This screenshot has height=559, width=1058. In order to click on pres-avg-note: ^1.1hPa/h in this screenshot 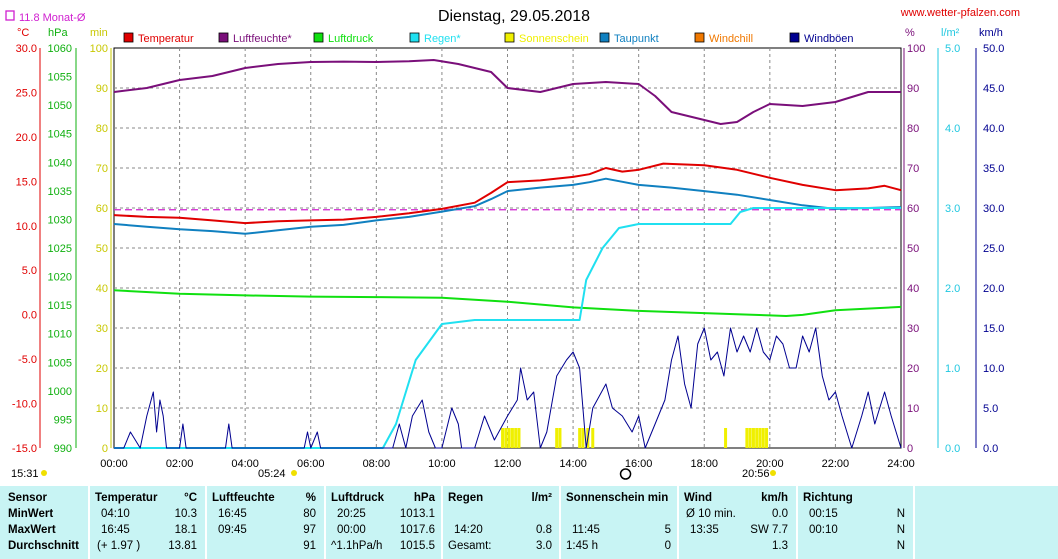, I will do `click(357, 546)`.